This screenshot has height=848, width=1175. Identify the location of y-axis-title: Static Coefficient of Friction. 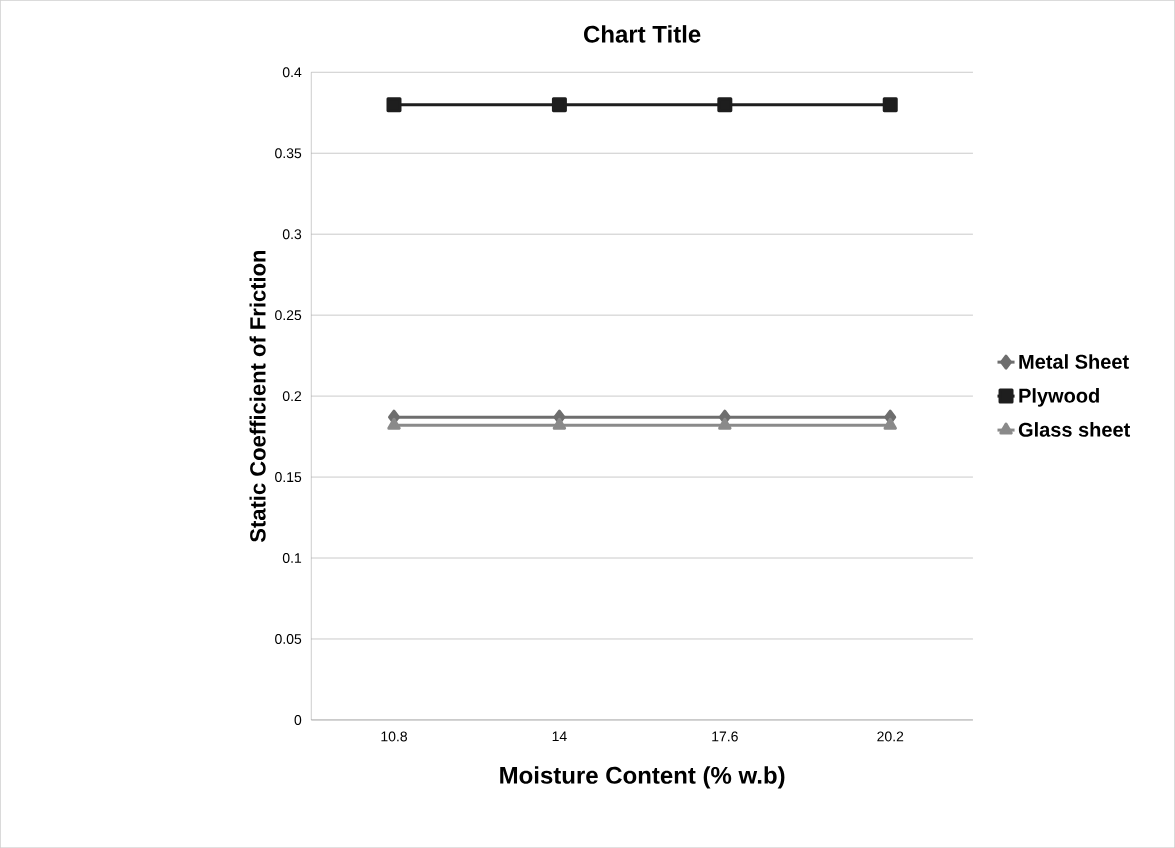
(257, 396).